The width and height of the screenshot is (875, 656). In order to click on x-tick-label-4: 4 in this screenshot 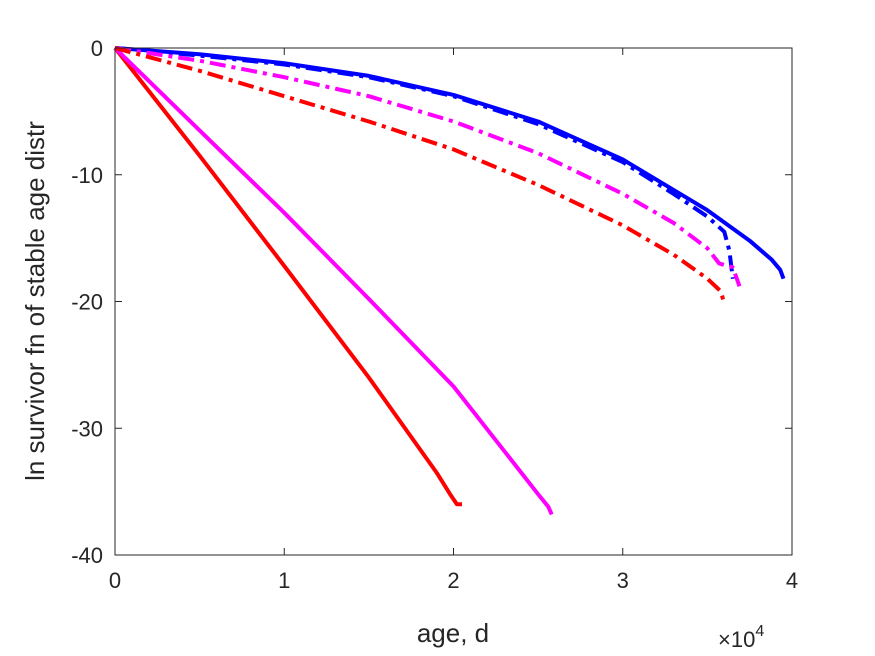, I will do `click(792, 580)`.